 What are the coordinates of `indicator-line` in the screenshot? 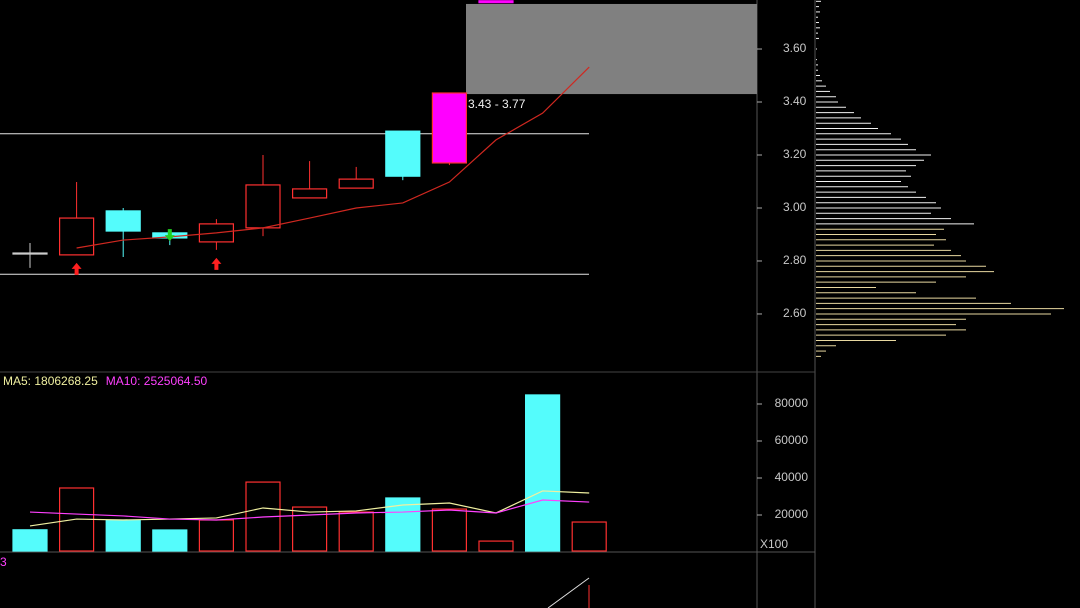 It's located at (568, 592).